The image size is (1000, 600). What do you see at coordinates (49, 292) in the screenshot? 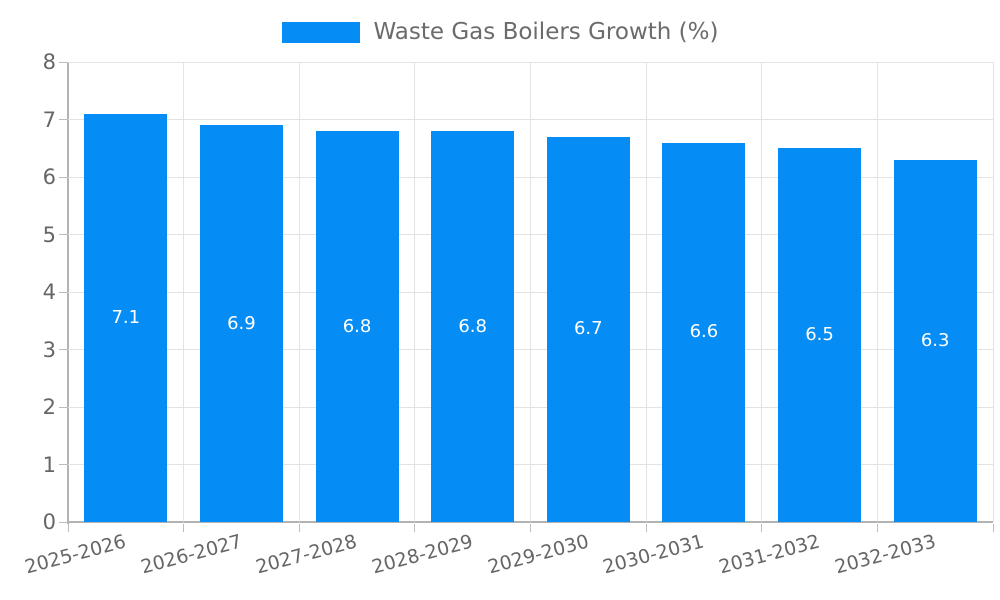
I see `y-tick-label: 4` at bounding box center [49, 292].